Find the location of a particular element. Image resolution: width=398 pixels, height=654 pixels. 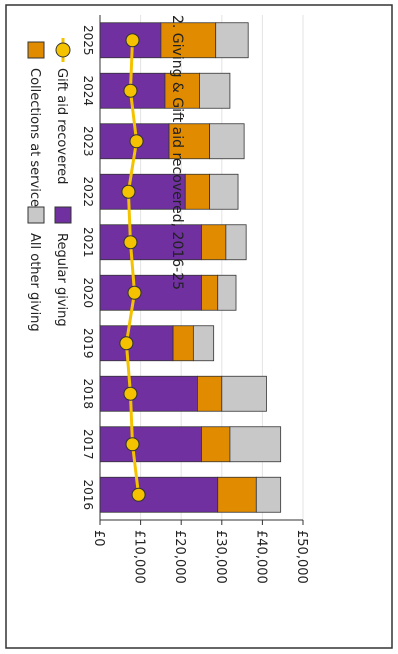

legend-swatch-marker is located at coordinates (63, 50).